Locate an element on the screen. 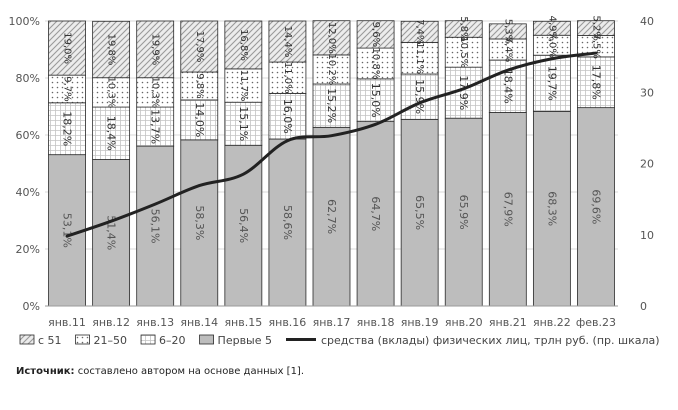 The height and width of the screenshot is (410, 678). left-tick-label: 20% is located at coordinates (28, 249).